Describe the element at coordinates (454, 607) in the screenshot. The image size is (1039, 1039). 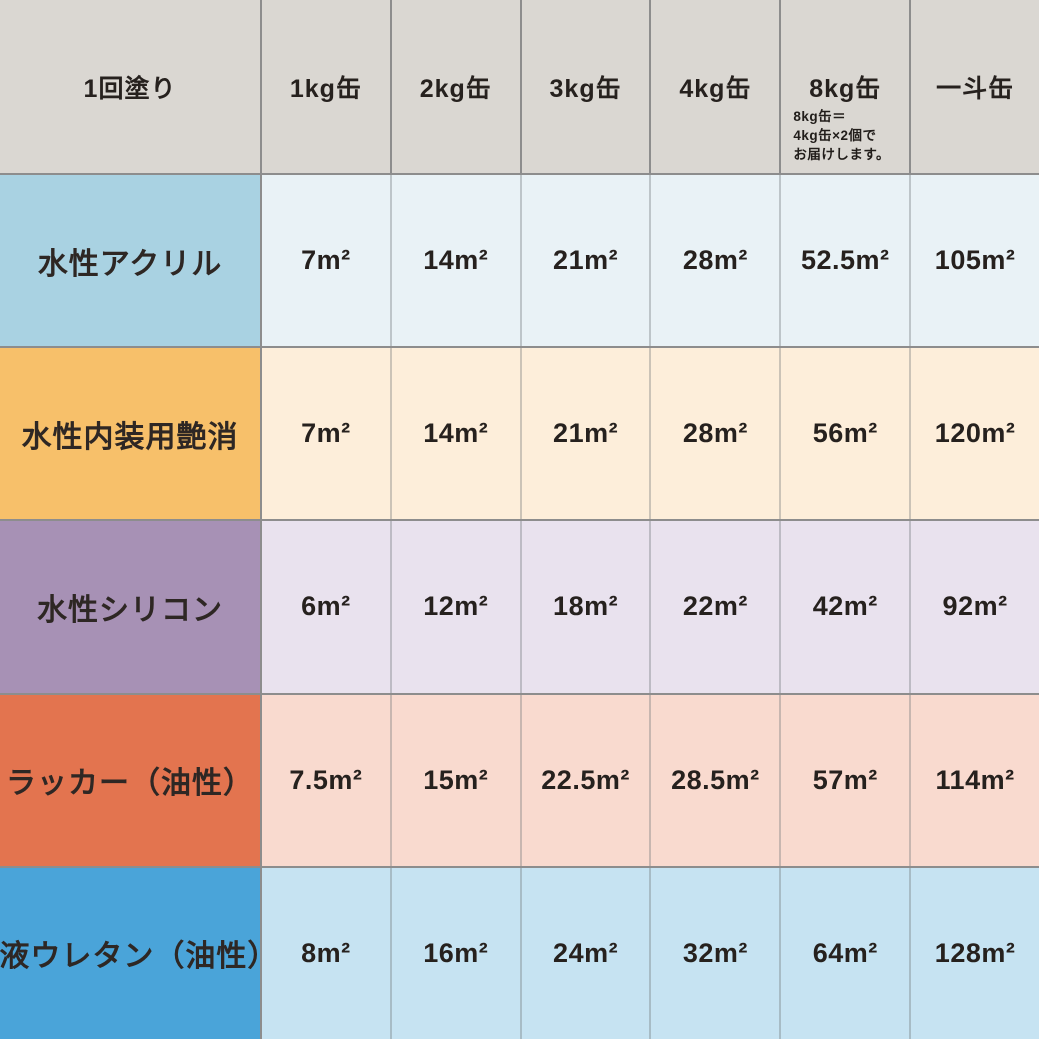
I see `value-cell: 12m²` at that location.